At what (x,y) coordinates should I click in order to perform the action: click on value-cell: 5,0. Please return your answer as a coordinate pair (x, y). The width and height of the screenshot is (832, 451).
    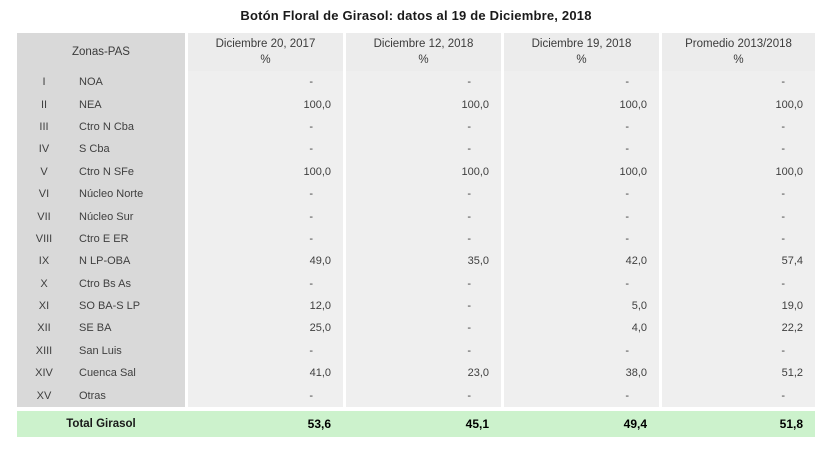
    Looking at the image, I should click on (581, 306).